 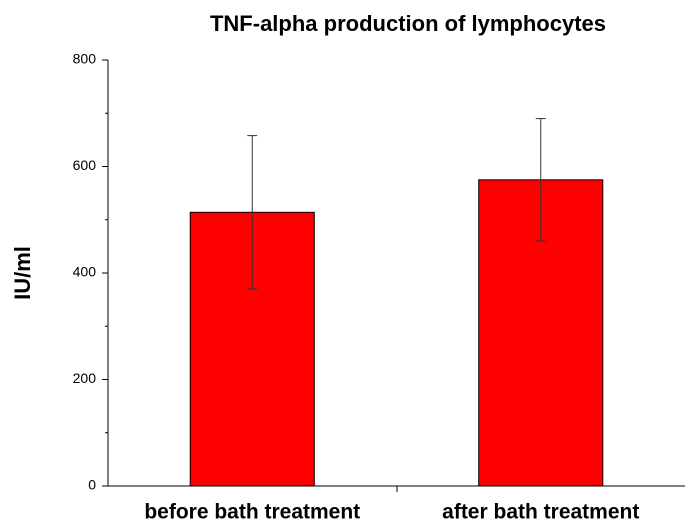 I want to click on x-tick-label: before bath treatment, so click(x=252, y=512).